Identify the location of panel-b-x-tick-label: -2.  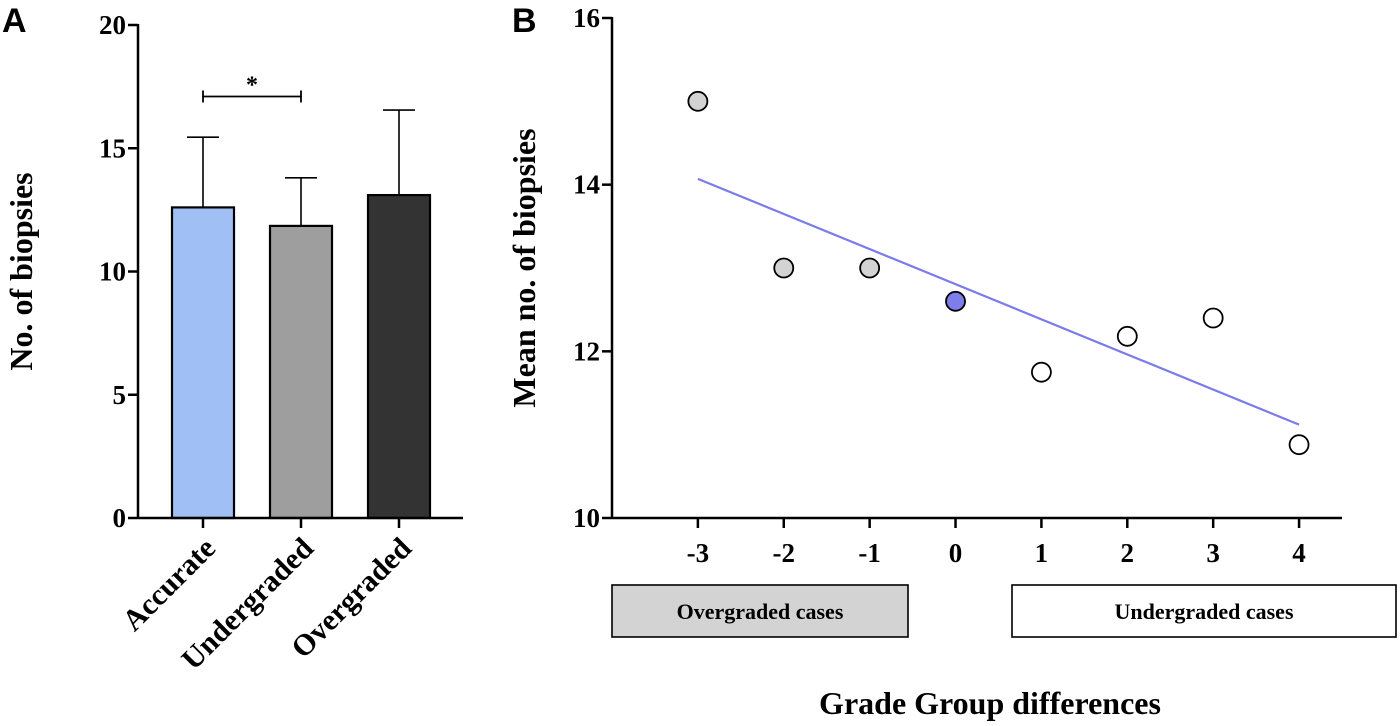
(784, 553).